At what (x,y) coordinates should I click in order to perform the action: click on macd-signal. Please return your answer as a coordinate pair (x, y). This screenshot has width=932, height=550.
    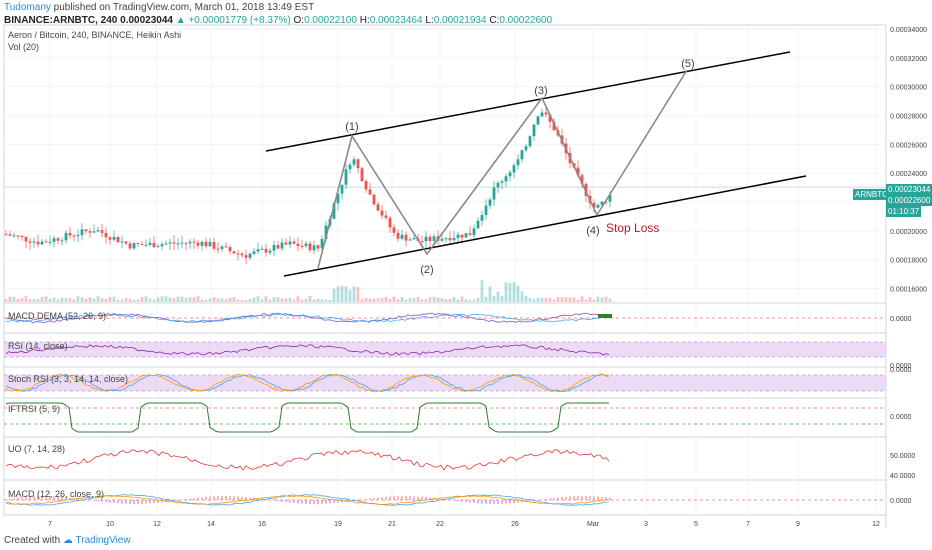
    Looking at the image, I should click on (307, 500).